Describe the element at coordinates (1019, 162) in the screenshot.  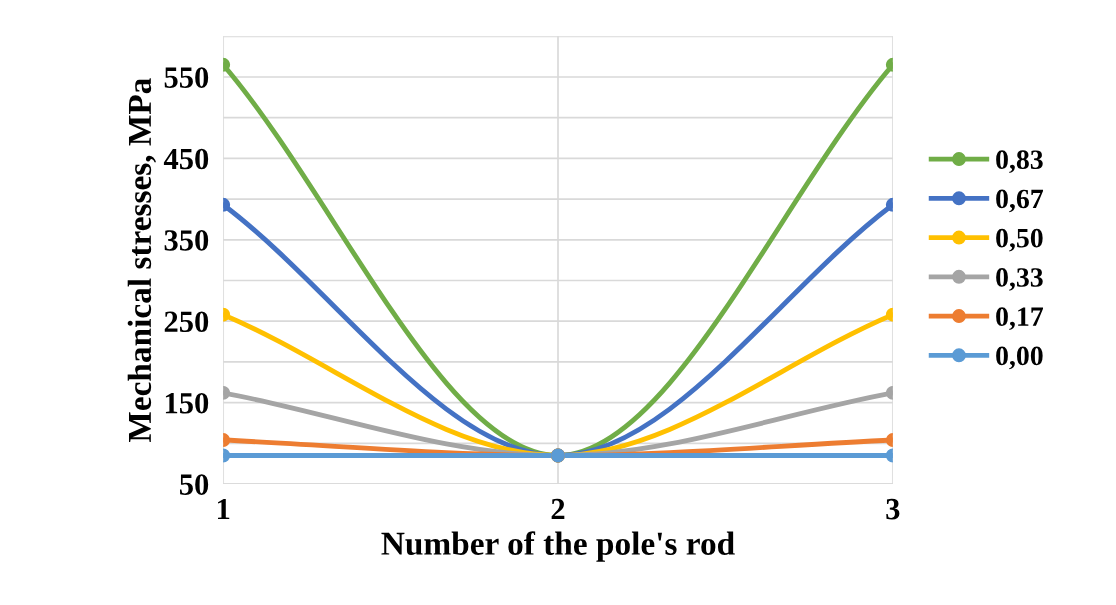
I see `legend-label: 0,83` at that location.